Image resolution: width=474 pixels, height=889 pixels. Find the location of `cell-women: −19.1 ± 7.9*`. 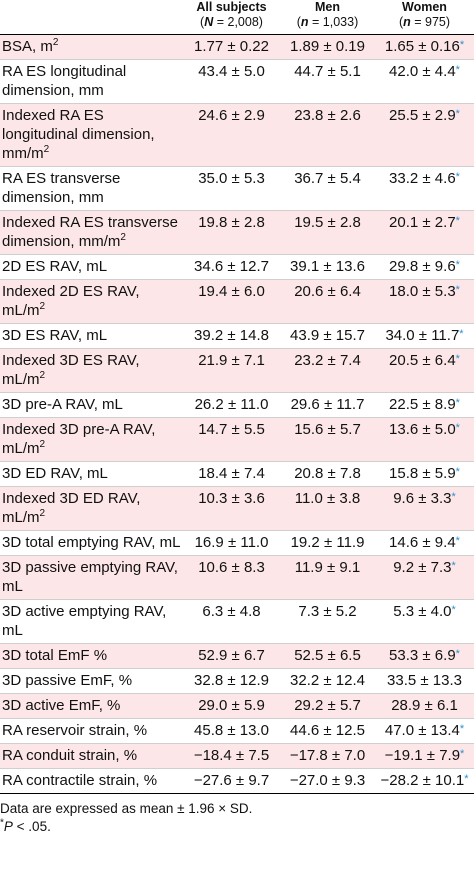

cell-women: −19.1 ± 7.9* is located at coordinates (424, 756).